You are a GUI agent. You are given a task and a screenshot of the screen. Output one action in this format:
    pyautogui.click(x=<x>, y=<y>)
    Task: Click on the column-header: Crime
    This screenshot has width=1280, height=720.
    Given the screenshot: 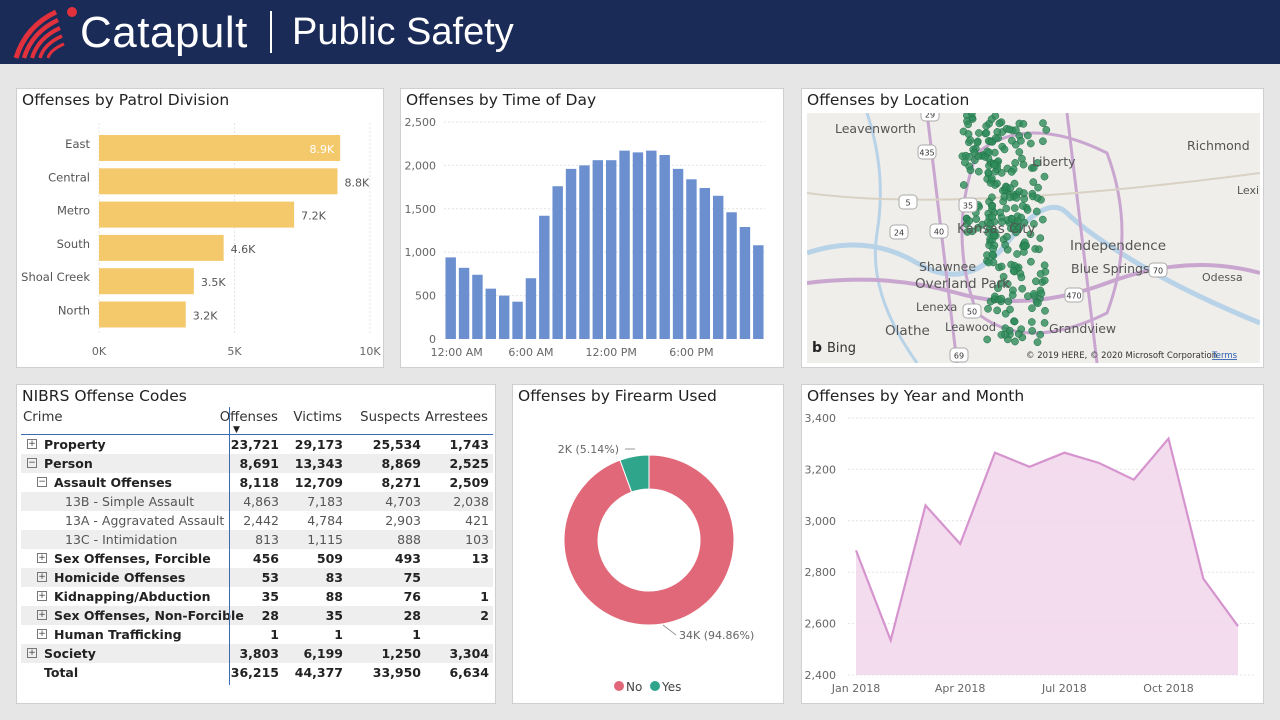 What is the action you would take?
    pyautogui.click(x=43, y=417)
    